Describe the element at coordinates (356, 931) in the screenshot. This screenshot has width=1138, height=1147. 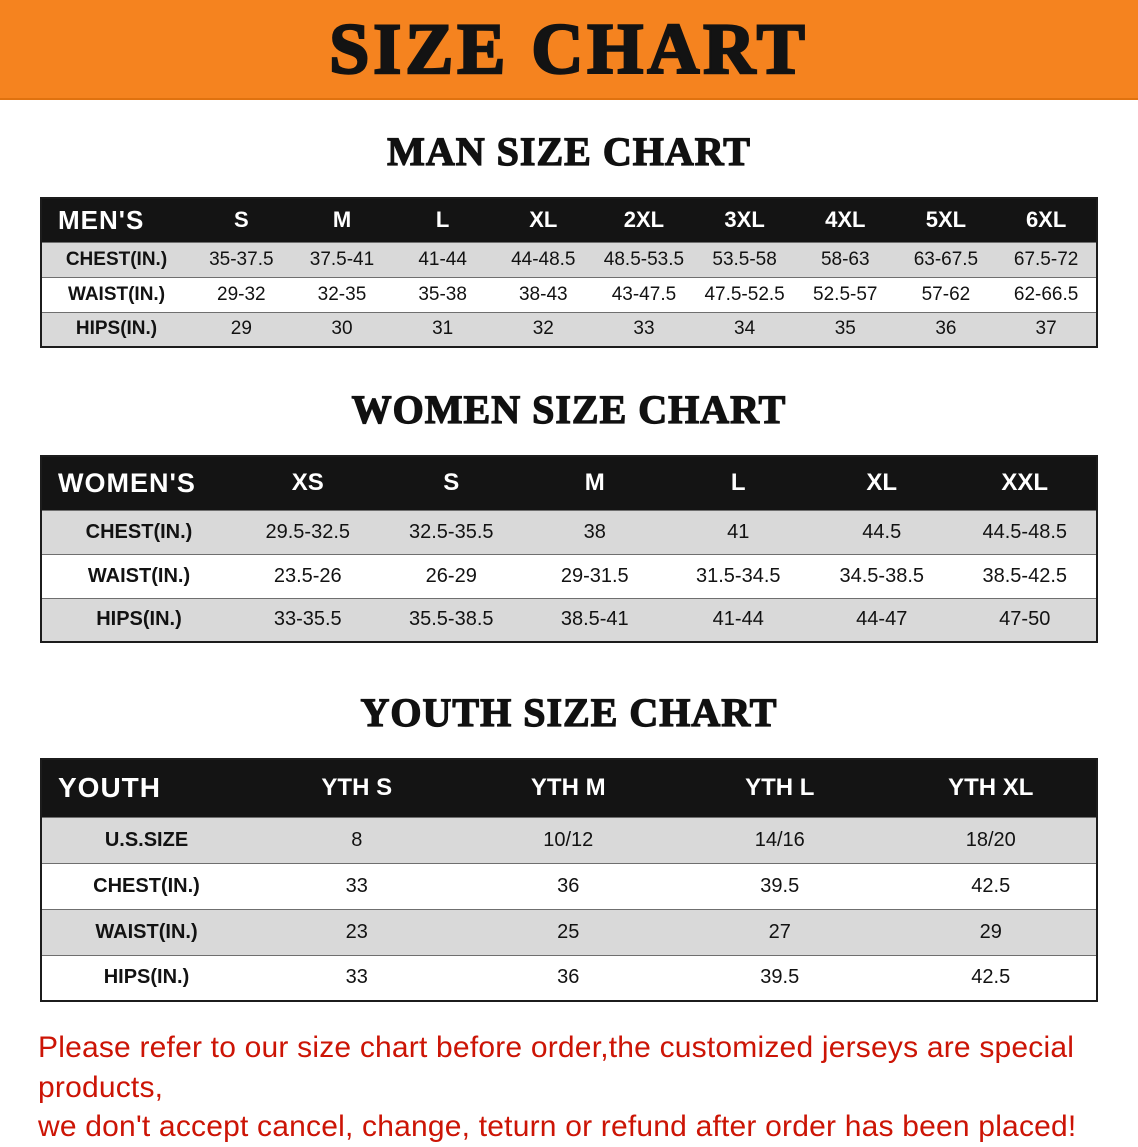
I see `value-cell: 23` at that location.